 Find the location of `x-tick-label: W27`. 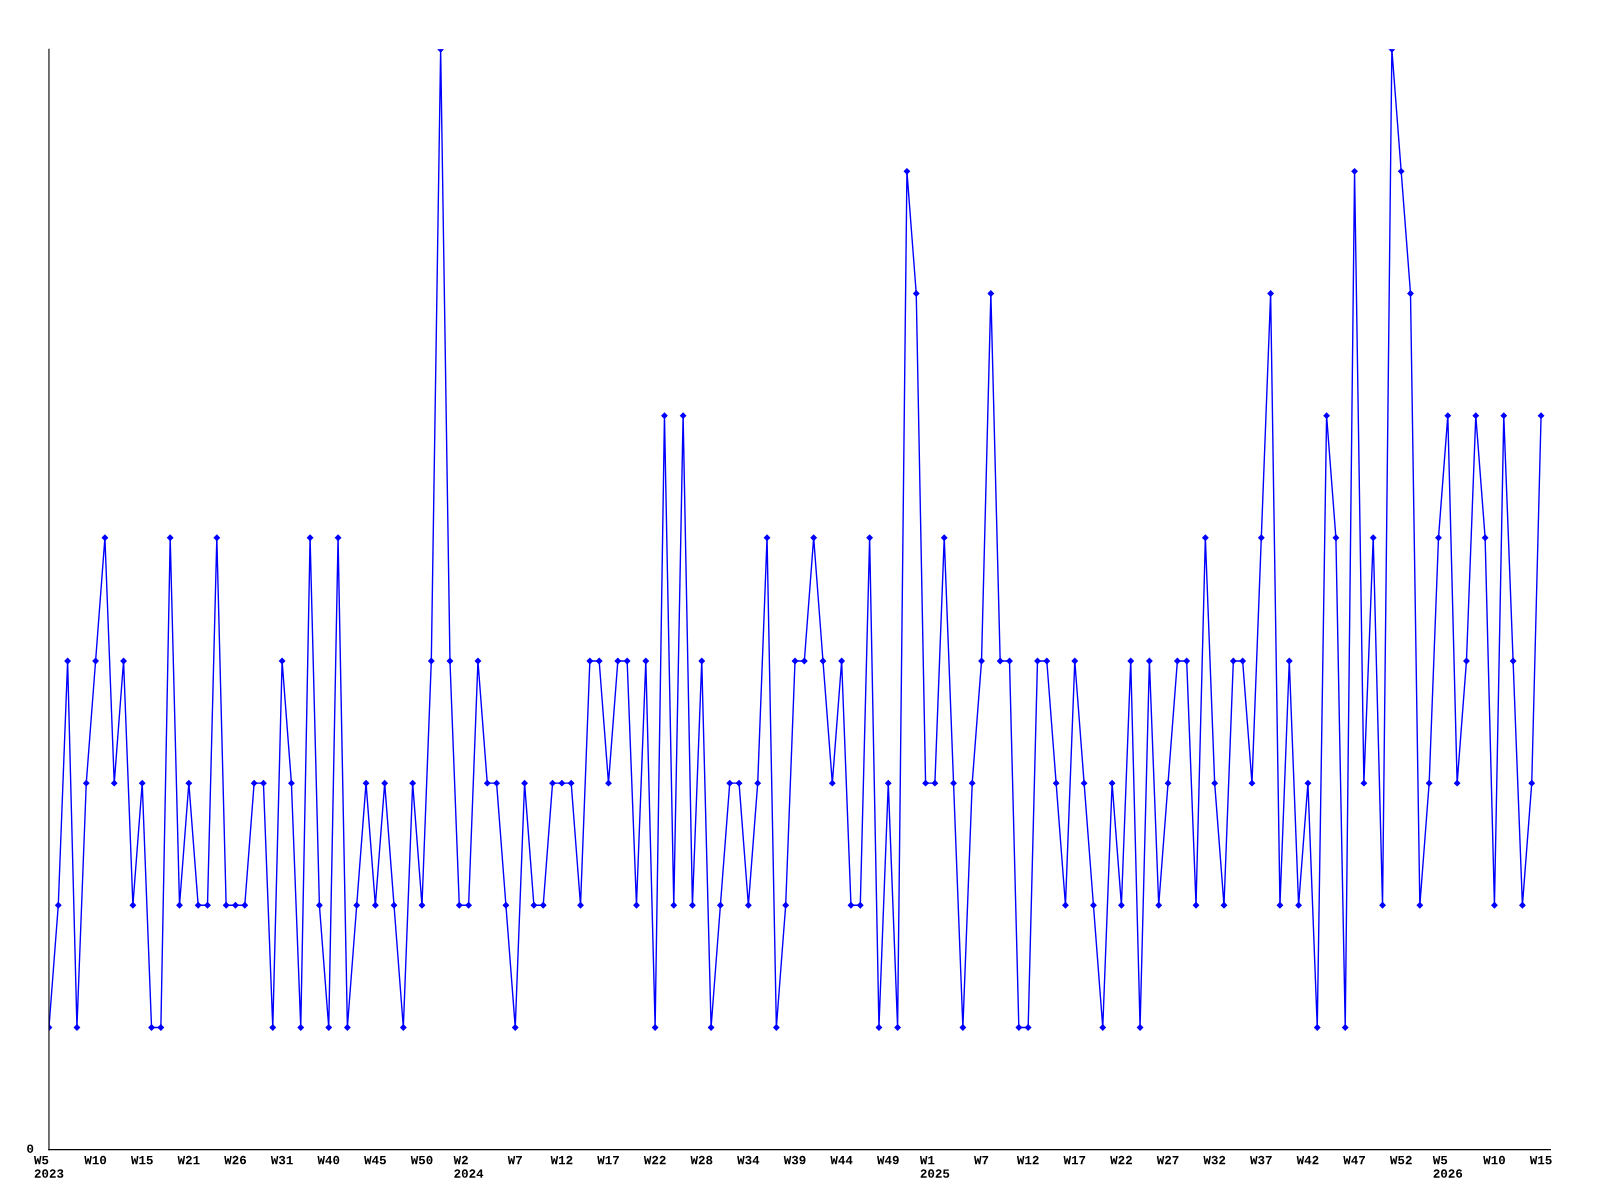

x-tick-label: W27 is located at coordinates (1167, 1160).